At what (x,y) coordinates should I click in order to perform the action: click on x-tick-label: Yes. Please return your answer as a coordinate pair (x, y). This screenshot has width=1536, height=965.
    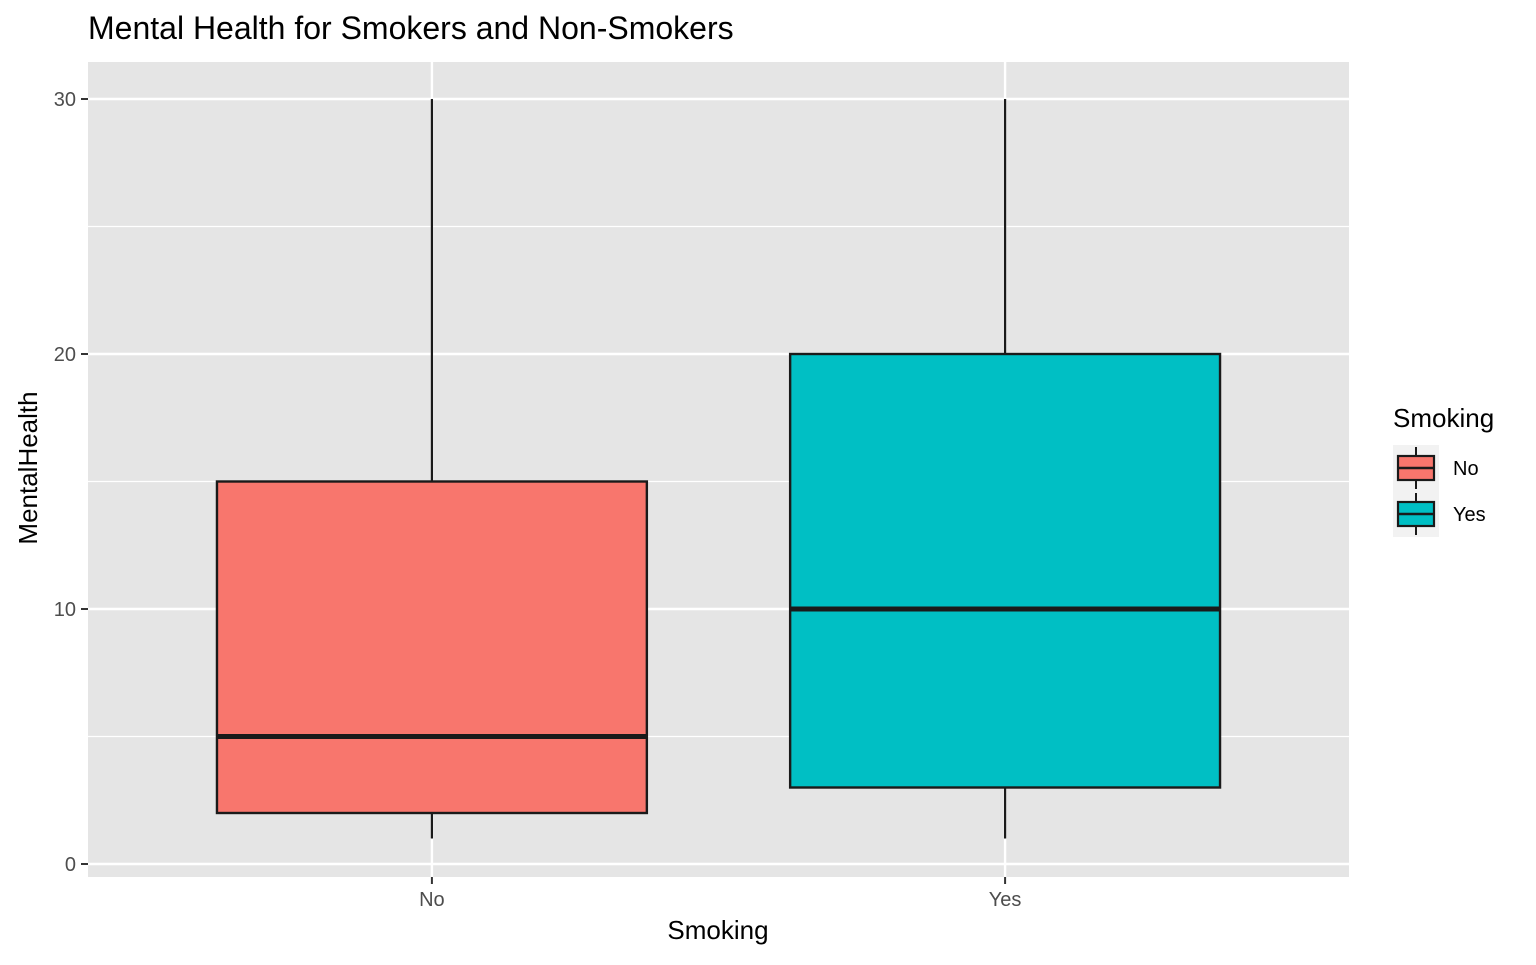
    Looking at the image, I should click on (1005, 900).